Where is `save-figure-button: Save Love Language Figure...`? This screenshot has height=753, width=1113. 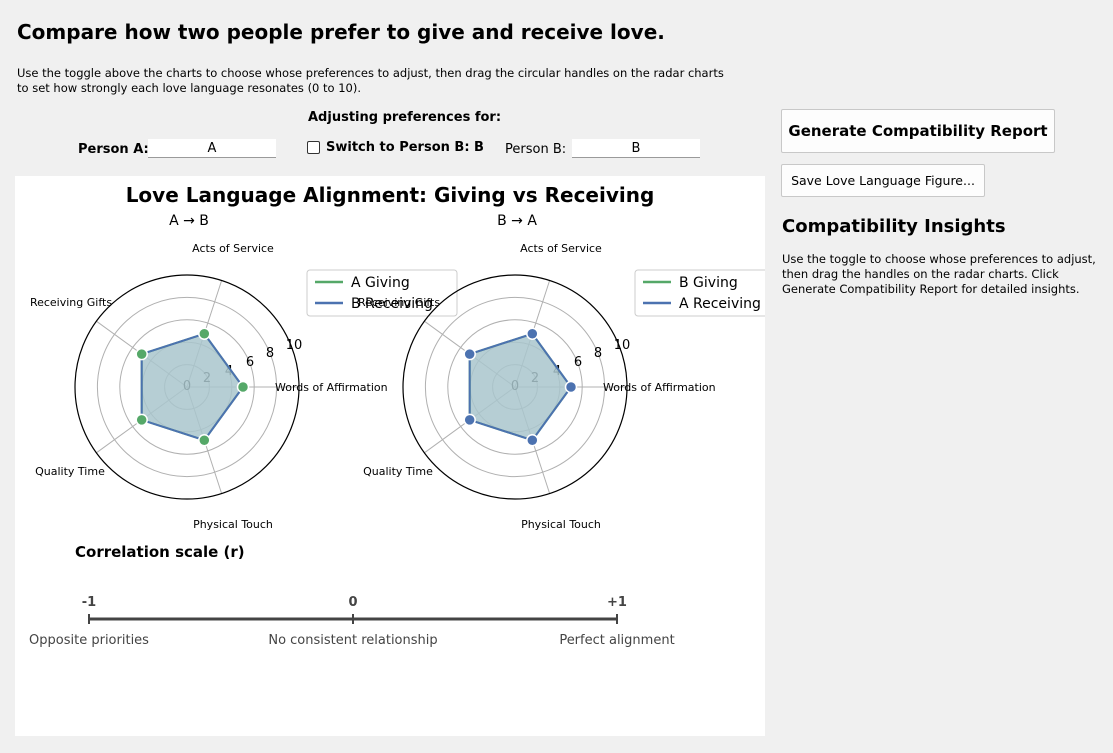 save-figure-button: Save Love Language Figure... is located at coordinates (883, 180).